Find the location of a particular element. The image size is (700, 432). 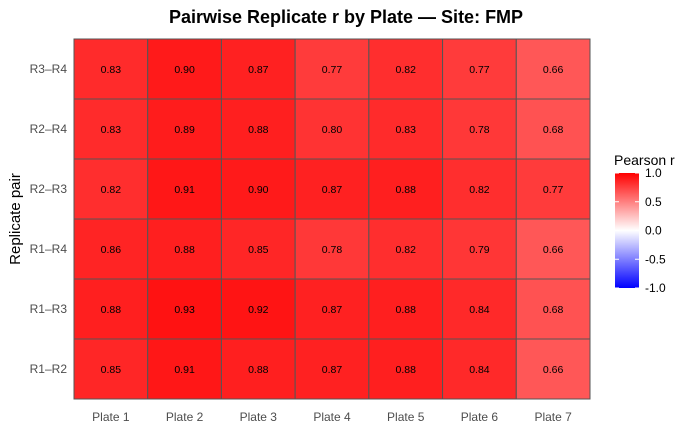

legend-title: Pearson r is located at coordinates (644, 160).